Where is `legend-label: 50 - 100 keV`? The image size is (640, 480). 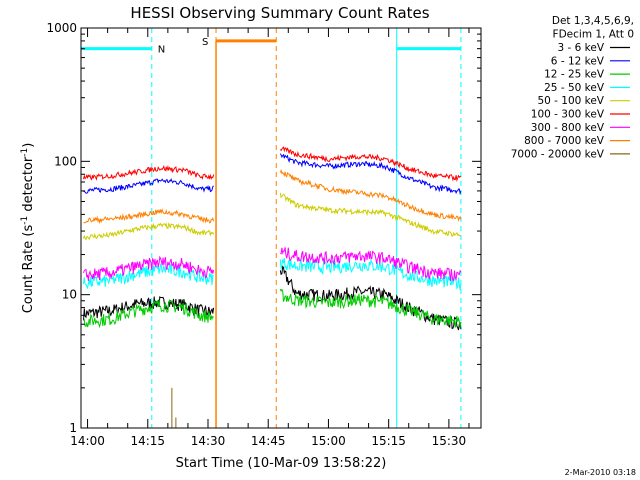 legend-label: 50 - 100 keV is located at coordinates (570, 101).